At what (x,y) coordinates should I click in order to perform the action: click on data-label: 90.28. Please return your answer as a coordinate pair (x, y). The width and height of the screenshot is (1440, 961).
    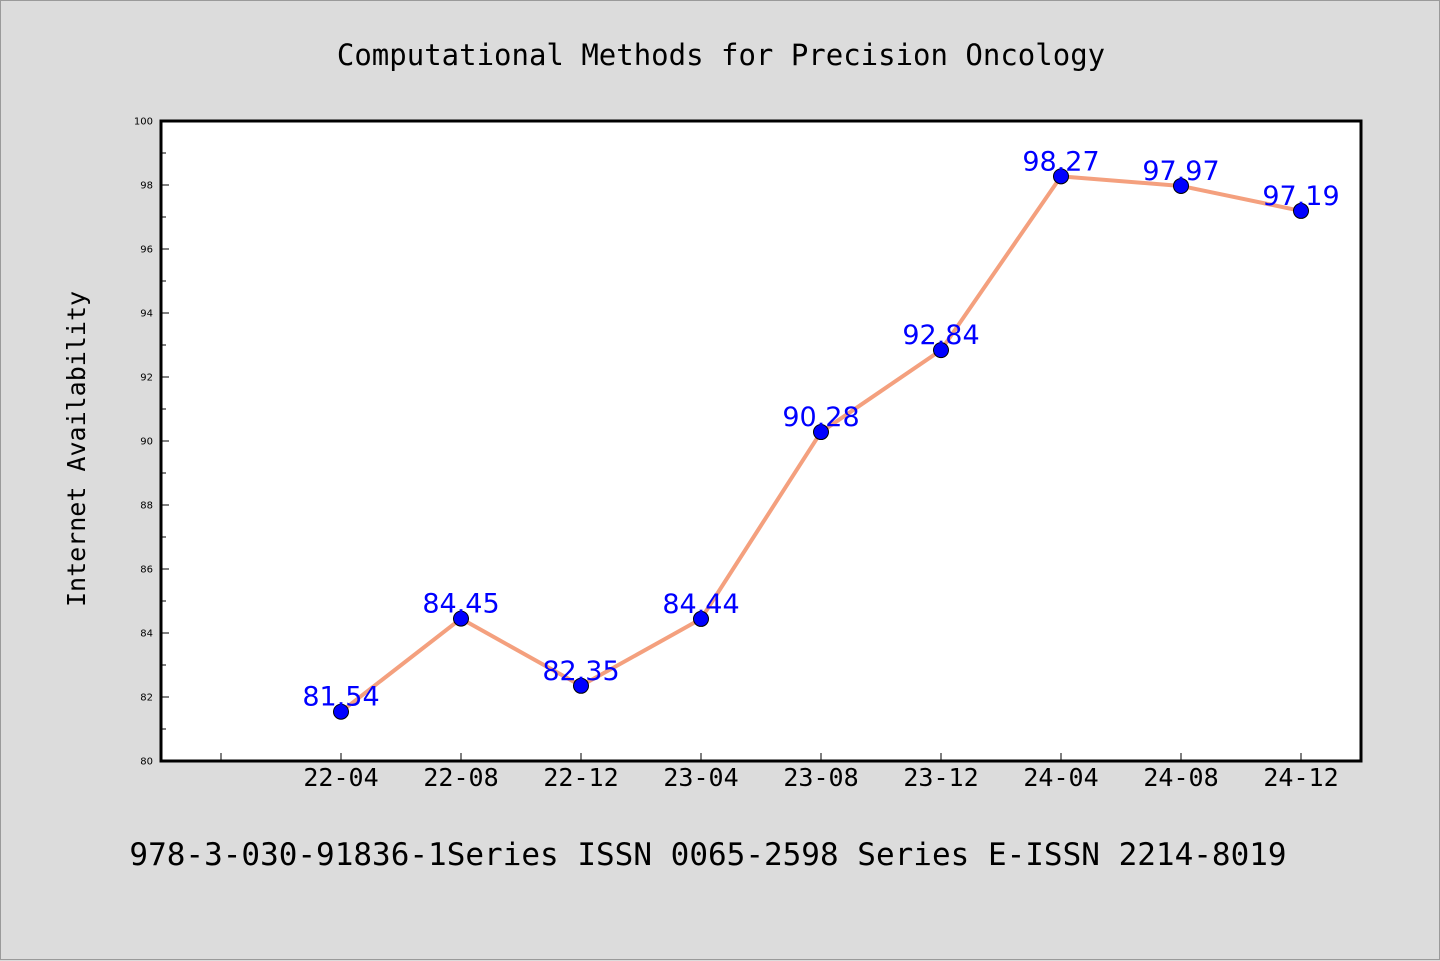
    Looking at the image, I should click on (820, 417).